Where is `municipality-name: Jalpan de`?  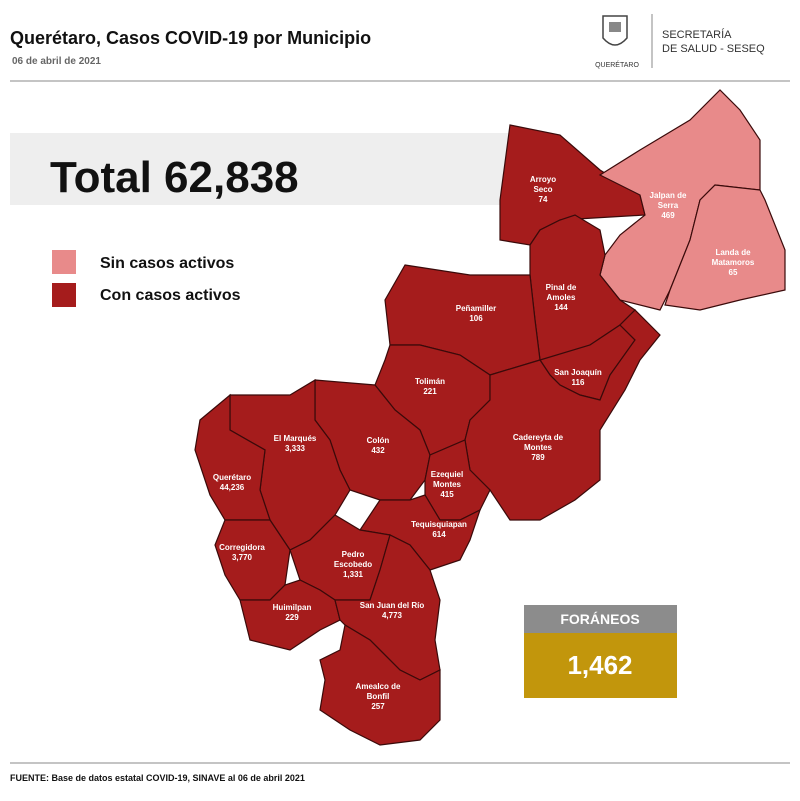 municipality-name: Jalpan de is located at coordinates (668, 195).